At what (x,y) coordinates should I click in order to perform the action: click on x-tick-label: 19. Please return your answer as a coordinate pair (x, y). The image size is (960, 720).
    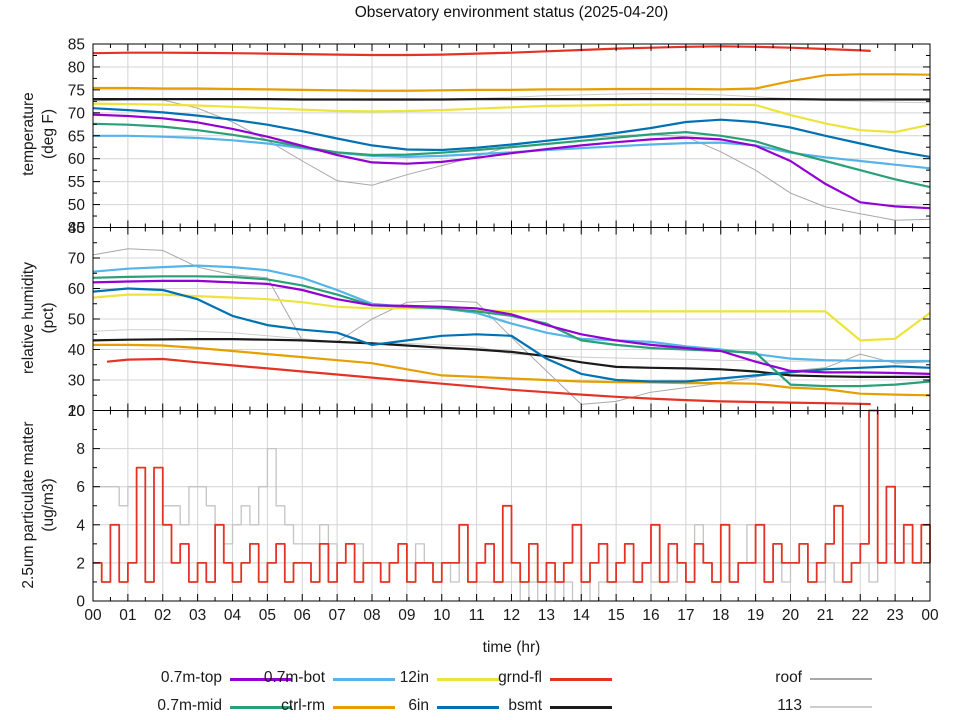
    Looking at the image, I should click on (755, 615).